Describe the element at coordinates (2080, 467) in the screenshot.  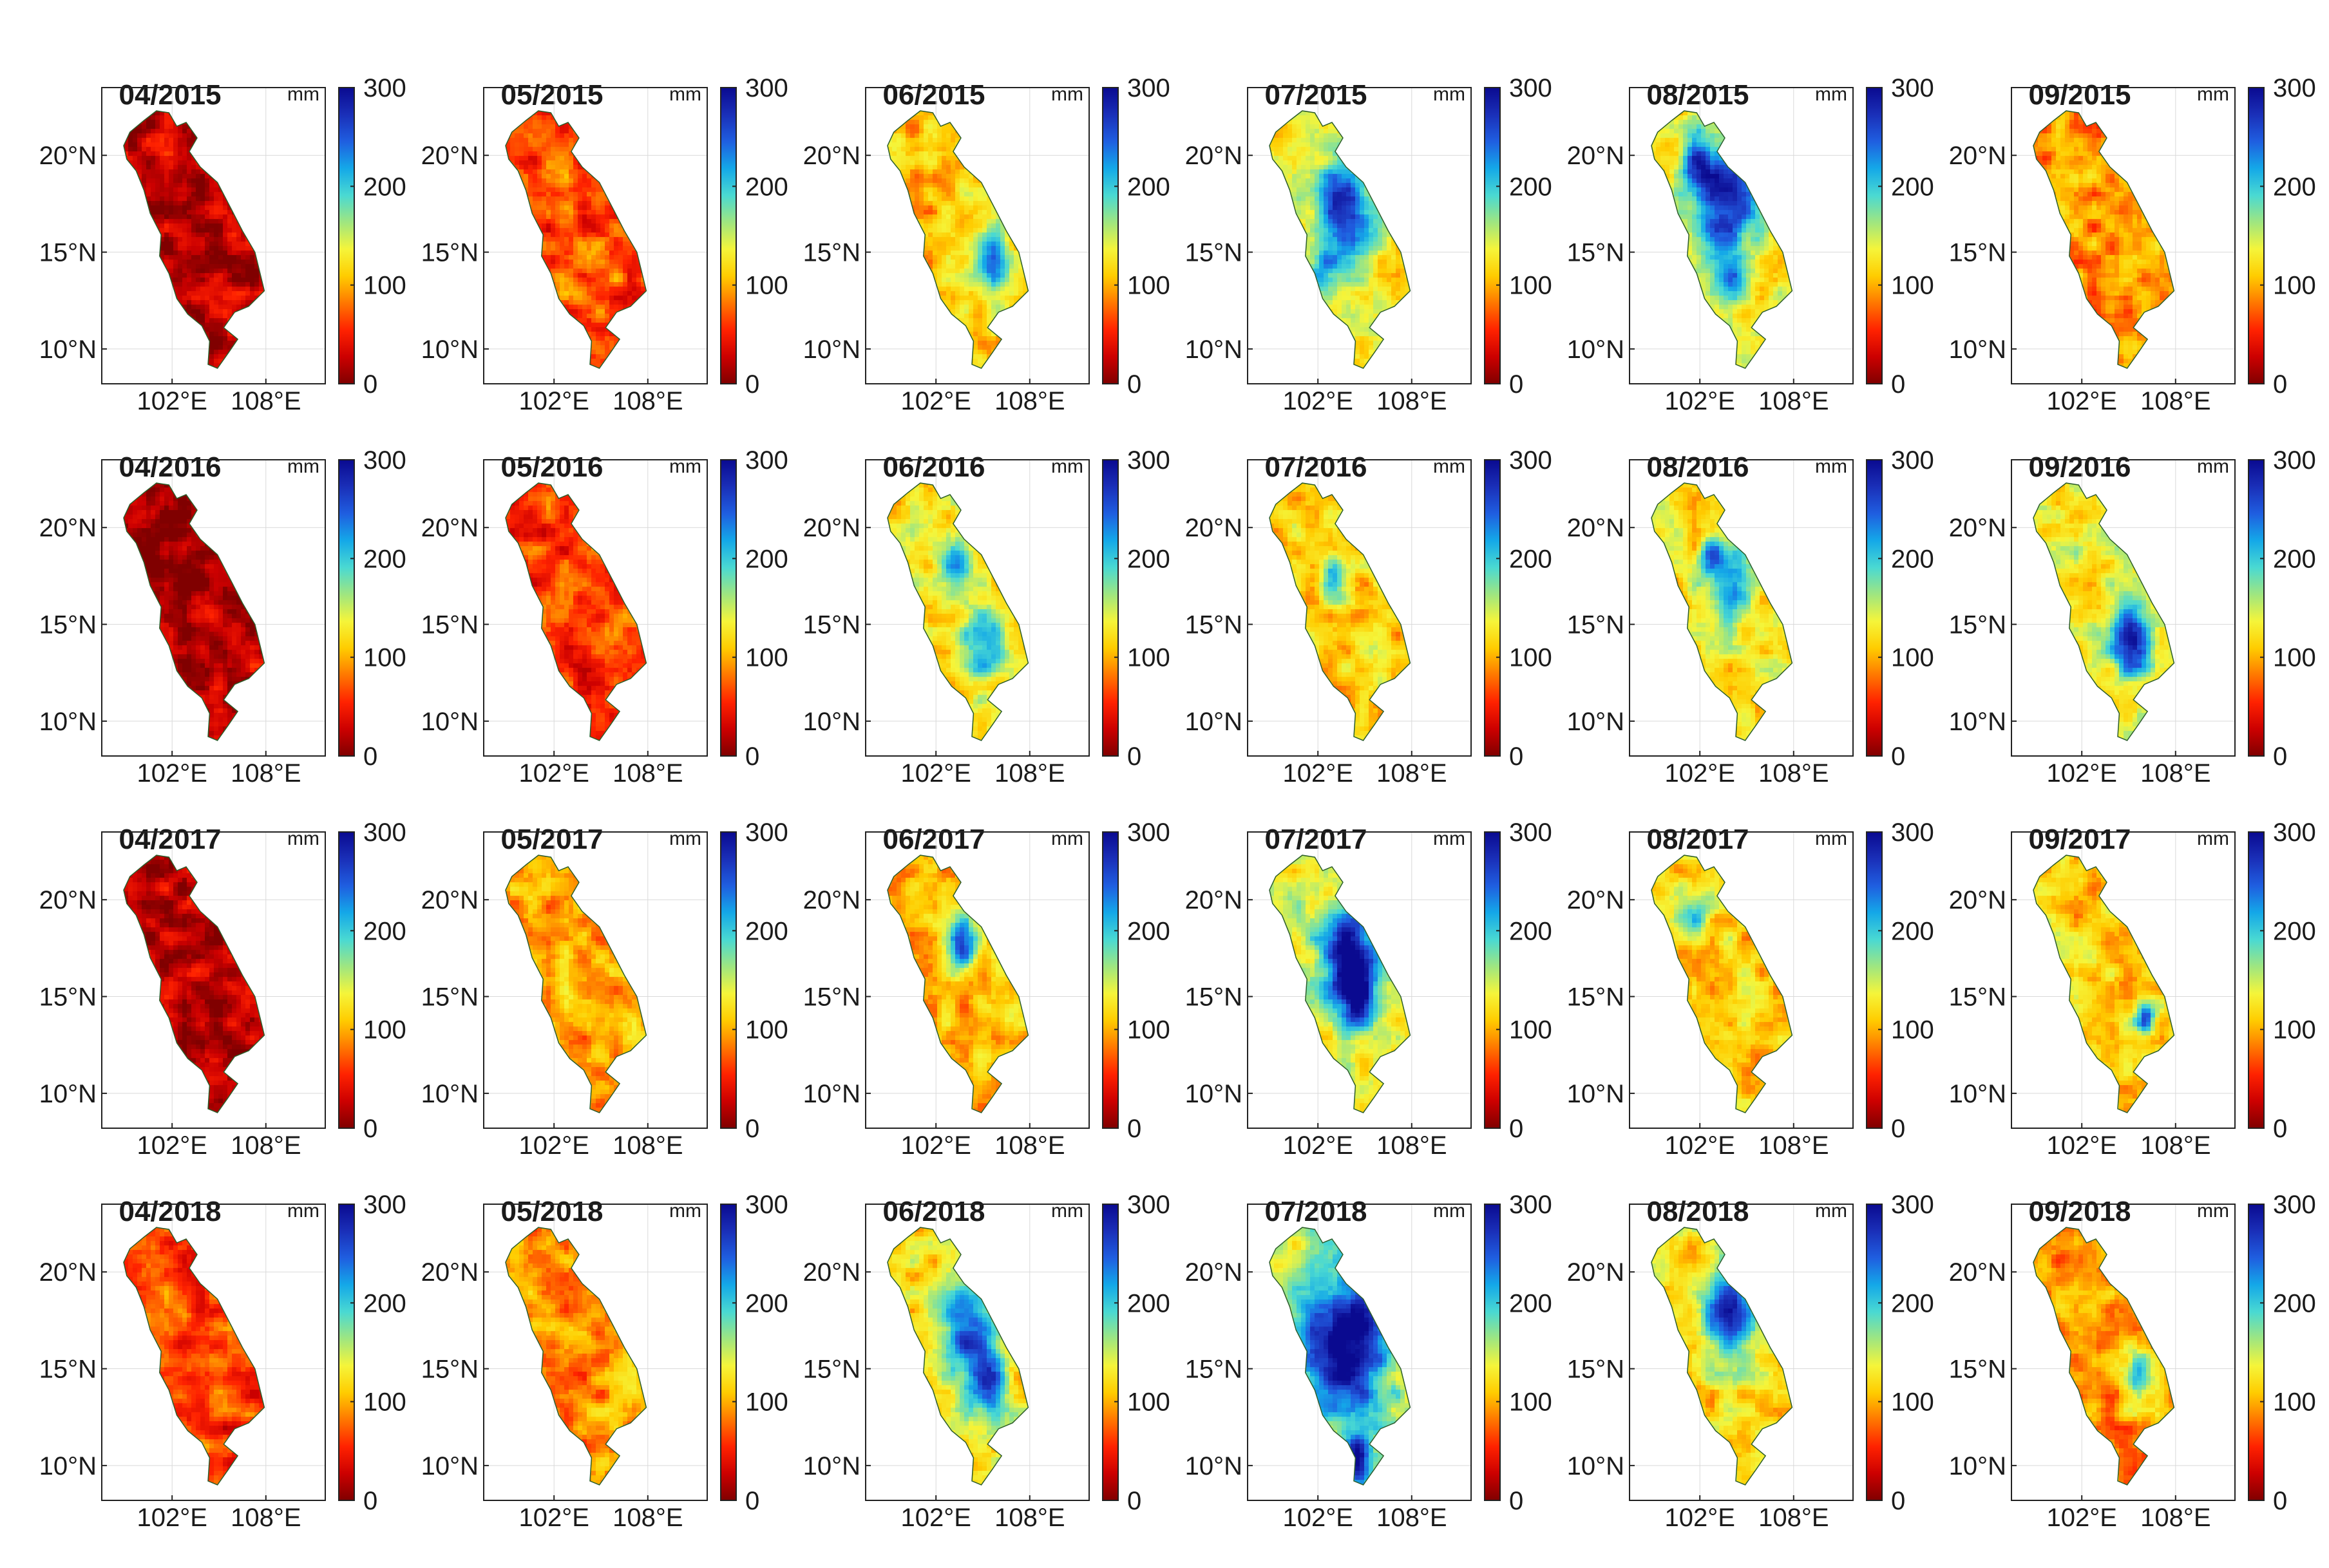
I see `panel-title: 09/2016` at that location.